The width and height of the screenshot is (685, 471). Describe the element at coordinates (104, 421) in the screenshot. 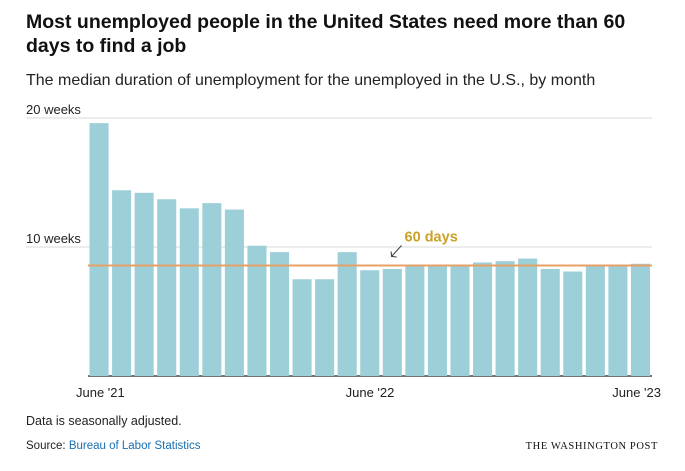

I see `data-note: Data is seasonally adjusted.` at that location.